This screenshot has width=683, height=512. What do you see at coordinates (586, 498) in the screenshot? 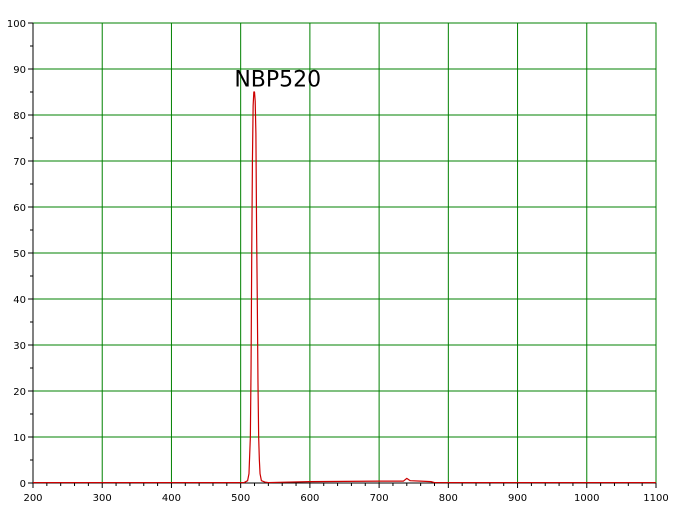
I see `x-tick-label: 1000` at bounding box center [586, 498].